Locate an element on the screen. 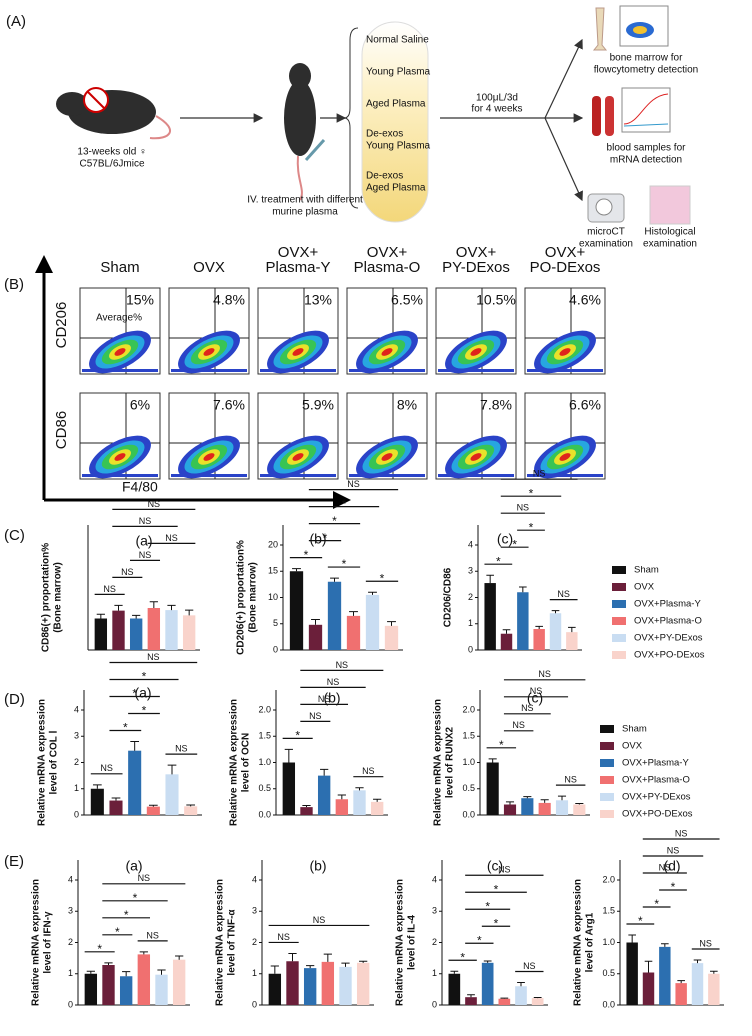 The height and width of the screenshot is (1036, 752). y-tick-label: 0 is located at coordinates (76, 814).